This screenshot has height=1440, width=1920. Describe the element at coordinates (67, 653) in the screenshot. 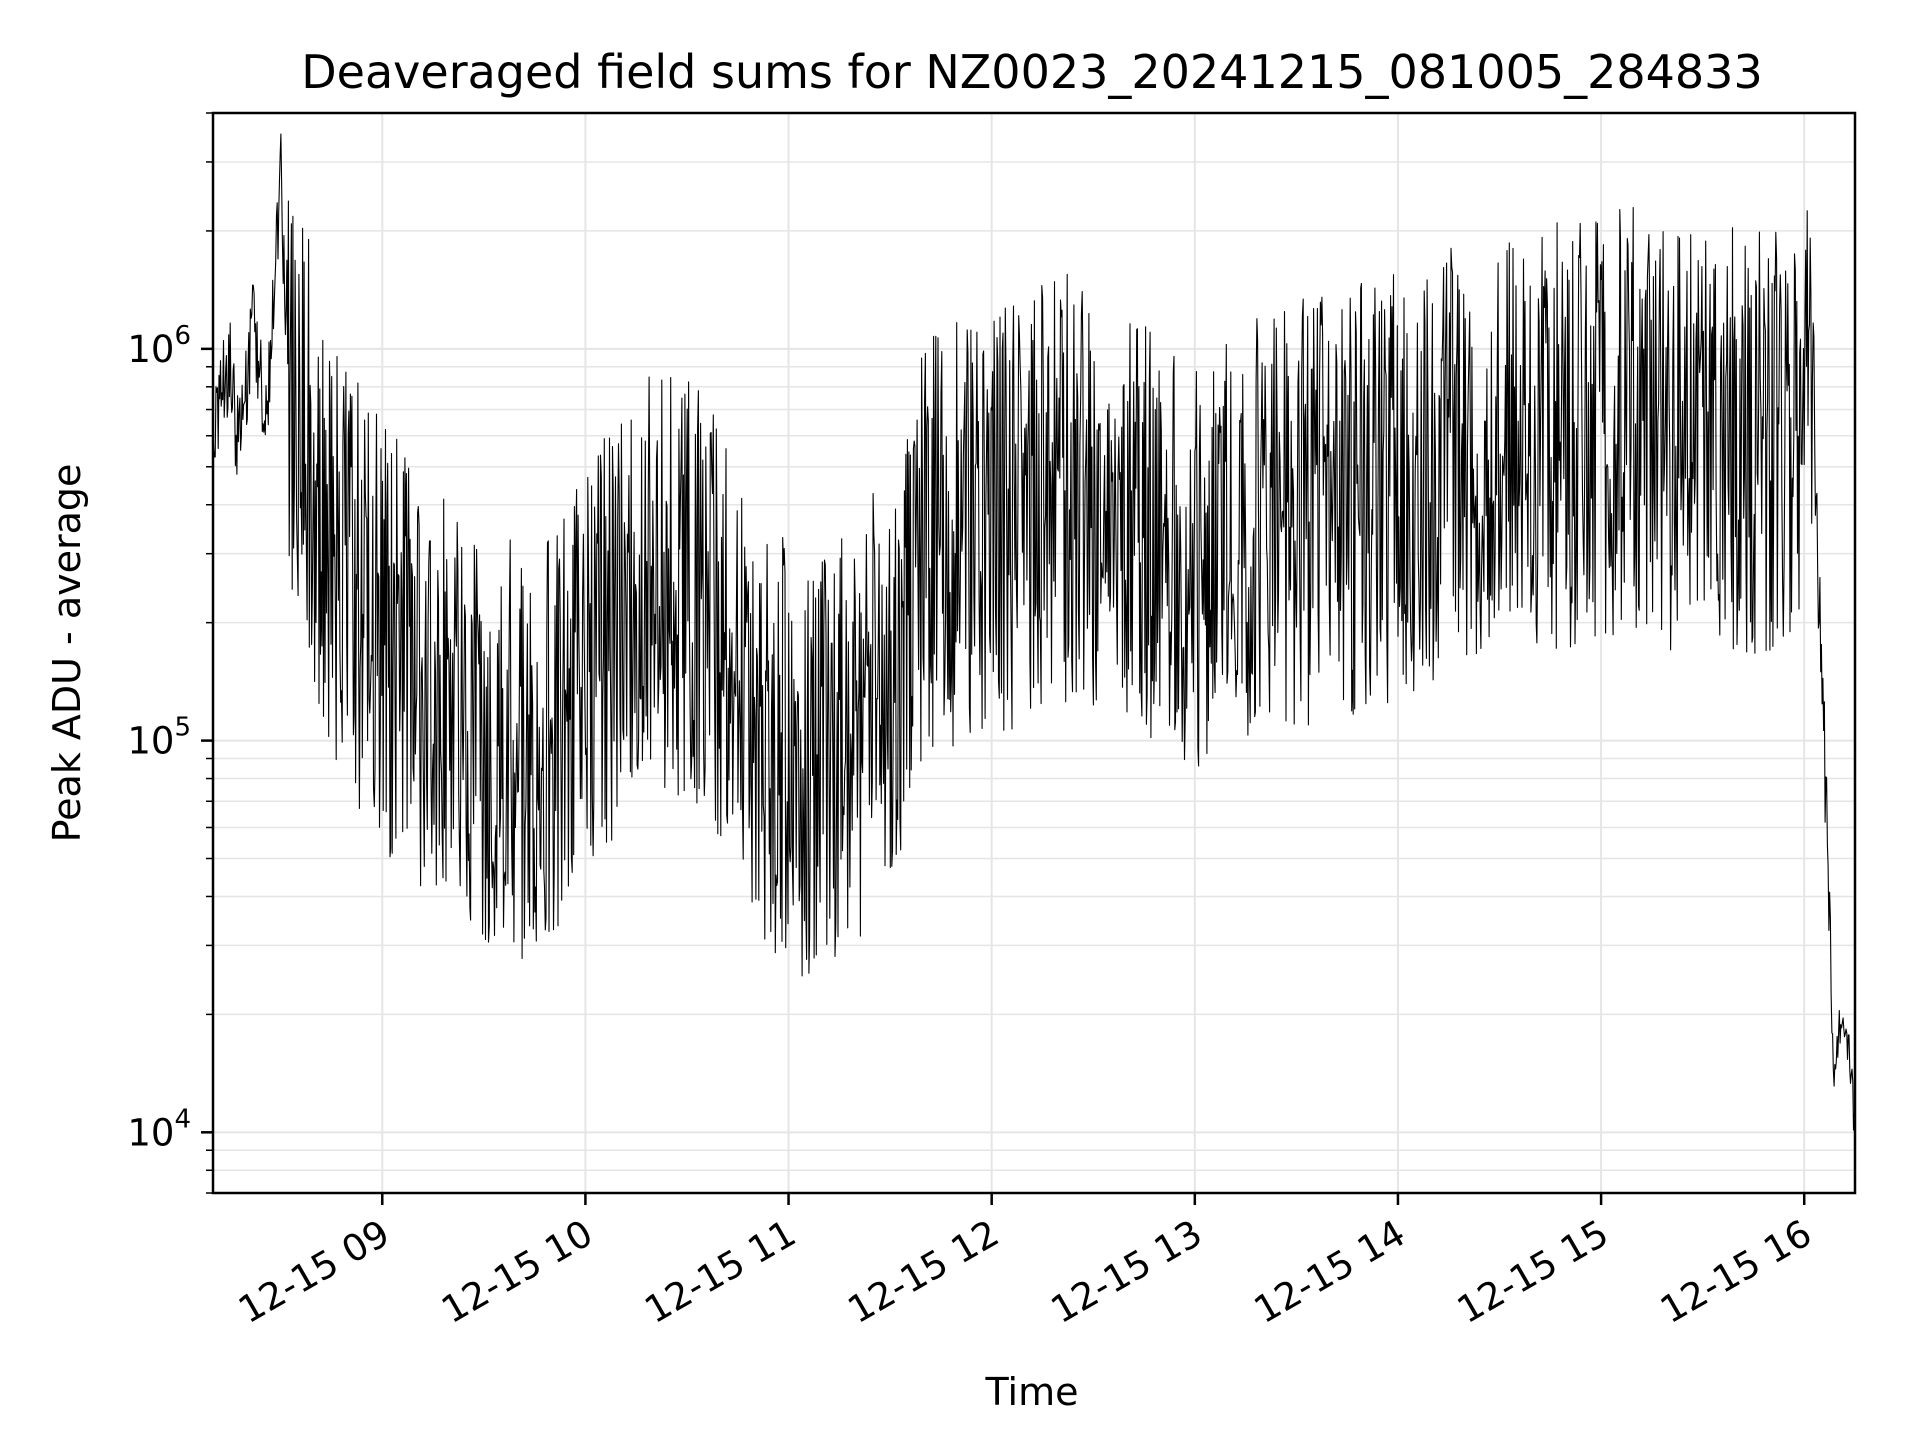

I see `y-axis-label: Peak ADU - average` at that location.